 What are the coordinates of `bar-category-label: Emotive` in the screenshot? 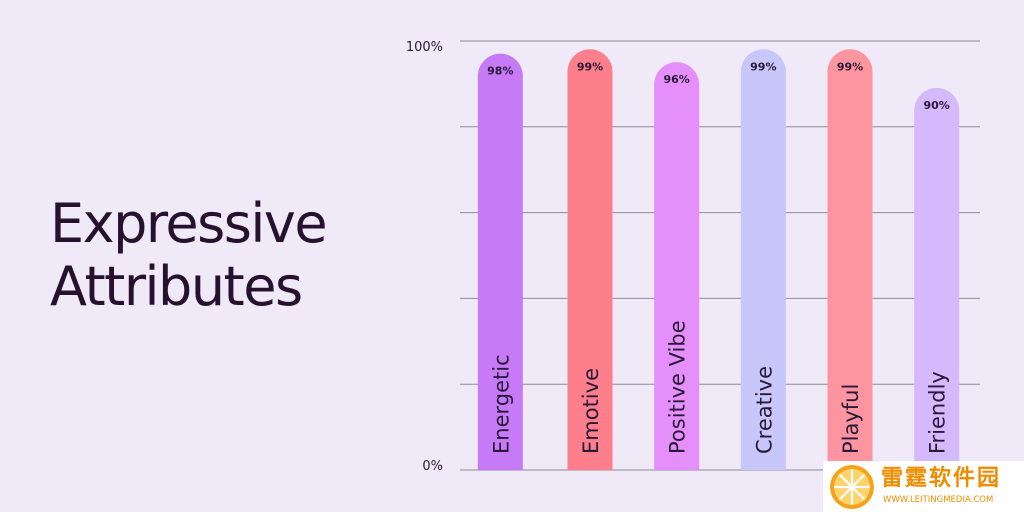 It's located at (591, 411).